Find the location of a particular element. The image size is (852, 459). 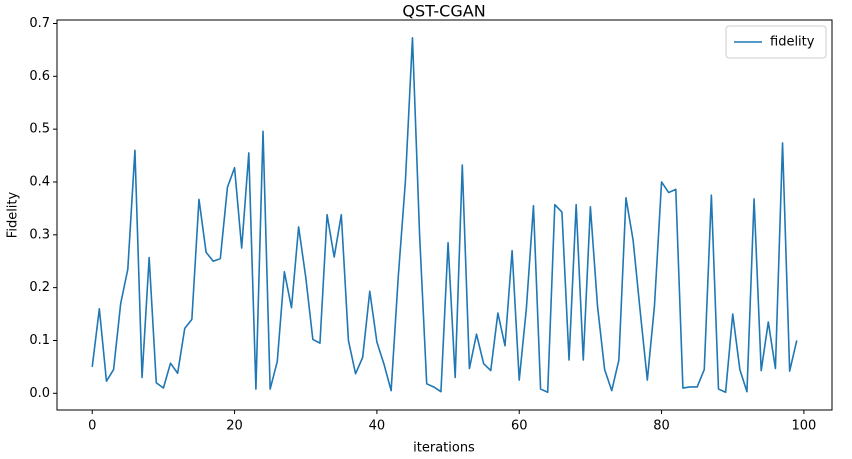

x-tick-label: 100 is located at coordinates (803, 426).